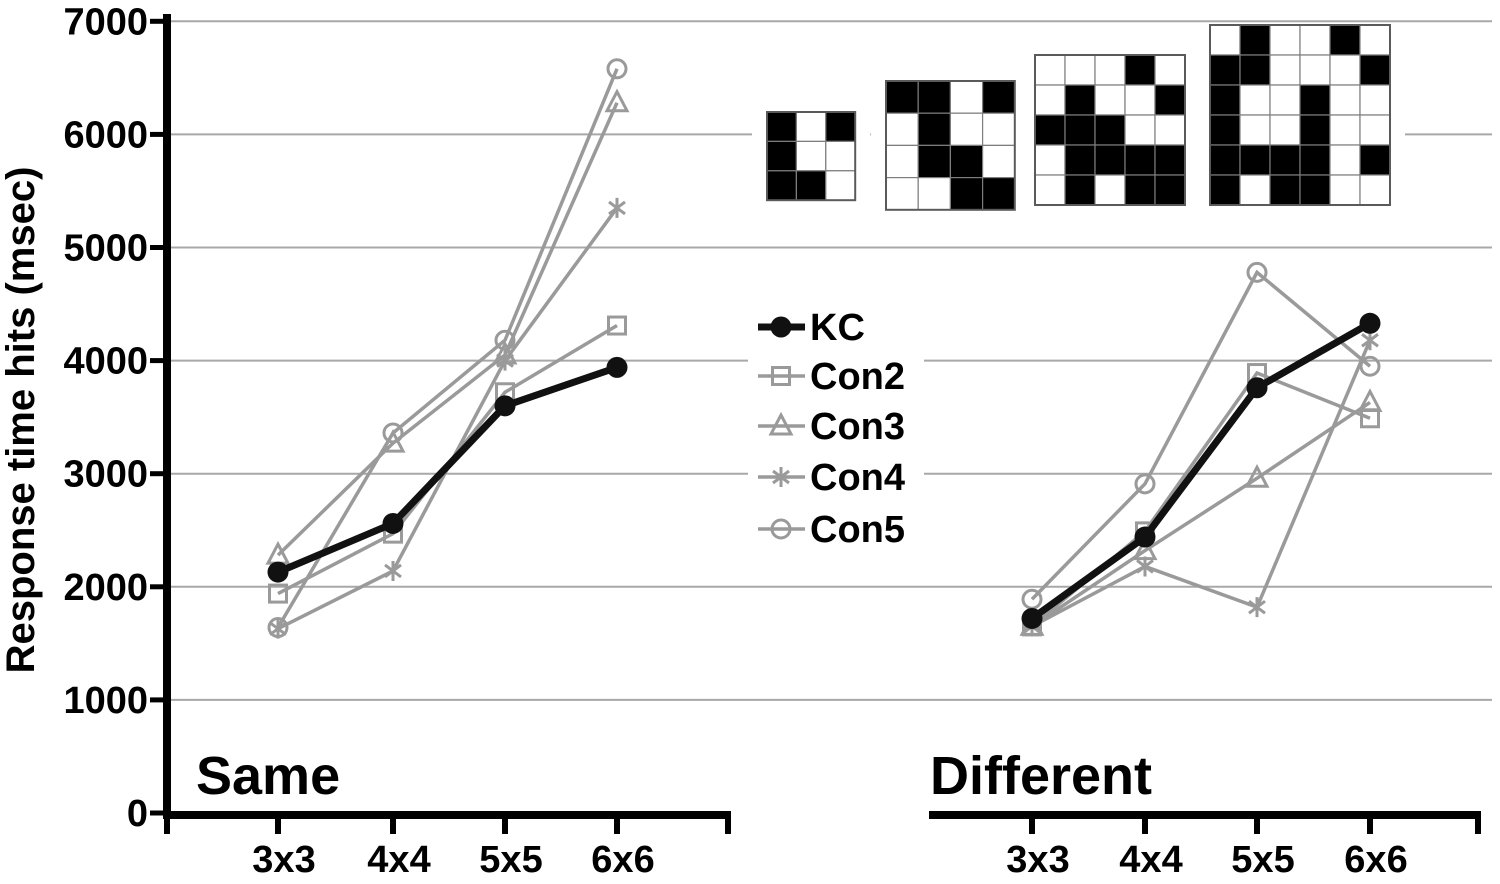  What do you see at coordinates (278, 628) in the screenshot?
I see `marker-Con5-3x3` at bounding box center [278, 628].